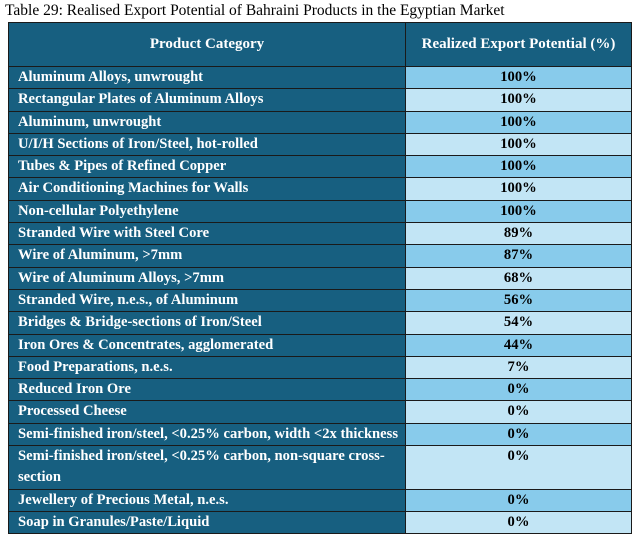 This screenshot has height=546, width=636. What do you see at coordinates (518, 256) in the screenshot?
I see `export-potential-cell: 87%` at bounding box center [518, 256].